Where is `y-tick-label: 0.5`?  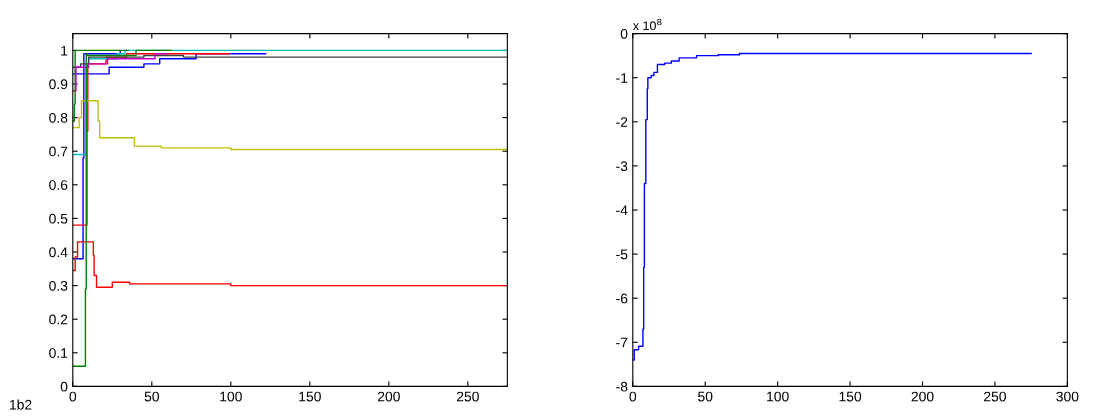
y-tick-label: 0.5 is located at coordinates (58, 218).